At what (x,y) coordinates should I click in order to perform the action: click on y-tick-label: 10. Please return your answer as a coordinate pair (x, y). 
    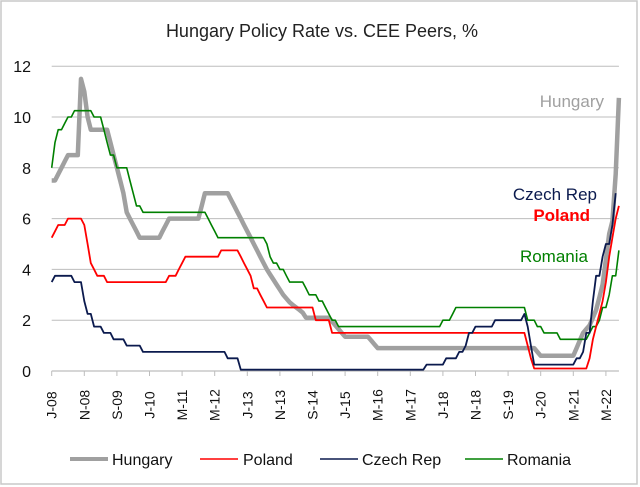
    Looking at the image, I should click on (22, 118).